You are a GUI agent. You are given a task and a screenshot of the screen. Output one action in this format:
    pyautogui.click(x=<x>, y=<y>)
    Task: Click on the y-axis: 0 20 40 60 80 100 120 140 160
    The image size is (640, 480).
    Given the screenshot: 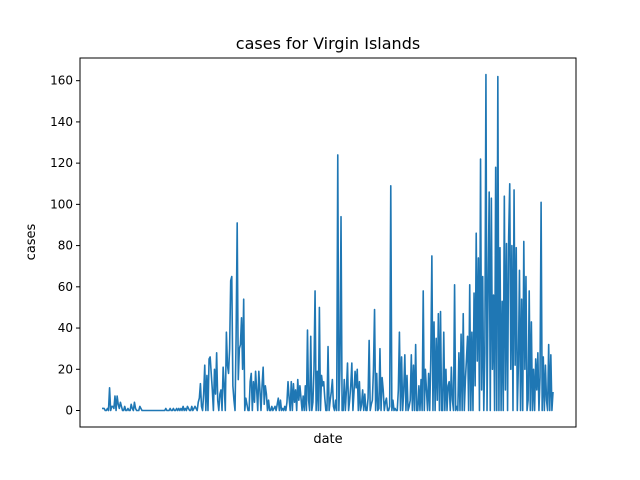 What is the action you would take?
    pyautogui.click(x=65, y=246)
    